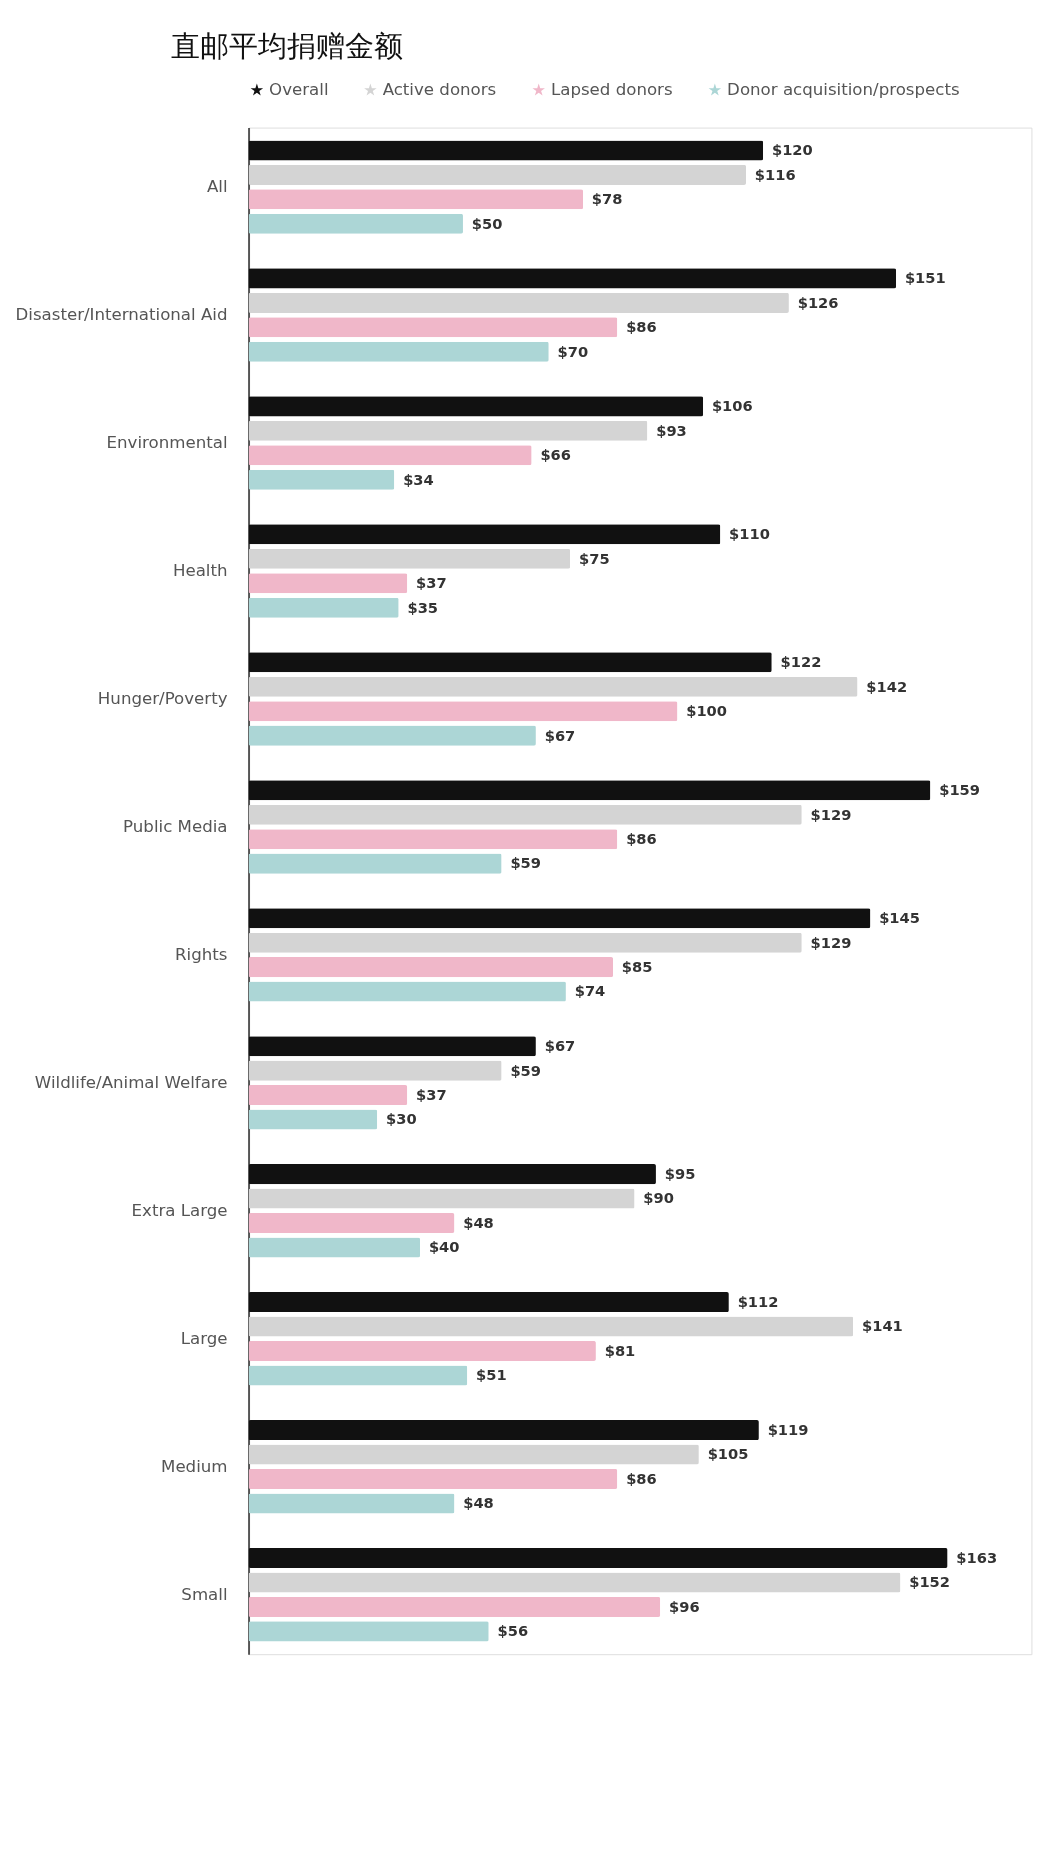 The width and height of the screenshot is (1051, 1854). Describe the element at coordinates (594, 558) in the screenshot. I see `data-label: $75` at that location.